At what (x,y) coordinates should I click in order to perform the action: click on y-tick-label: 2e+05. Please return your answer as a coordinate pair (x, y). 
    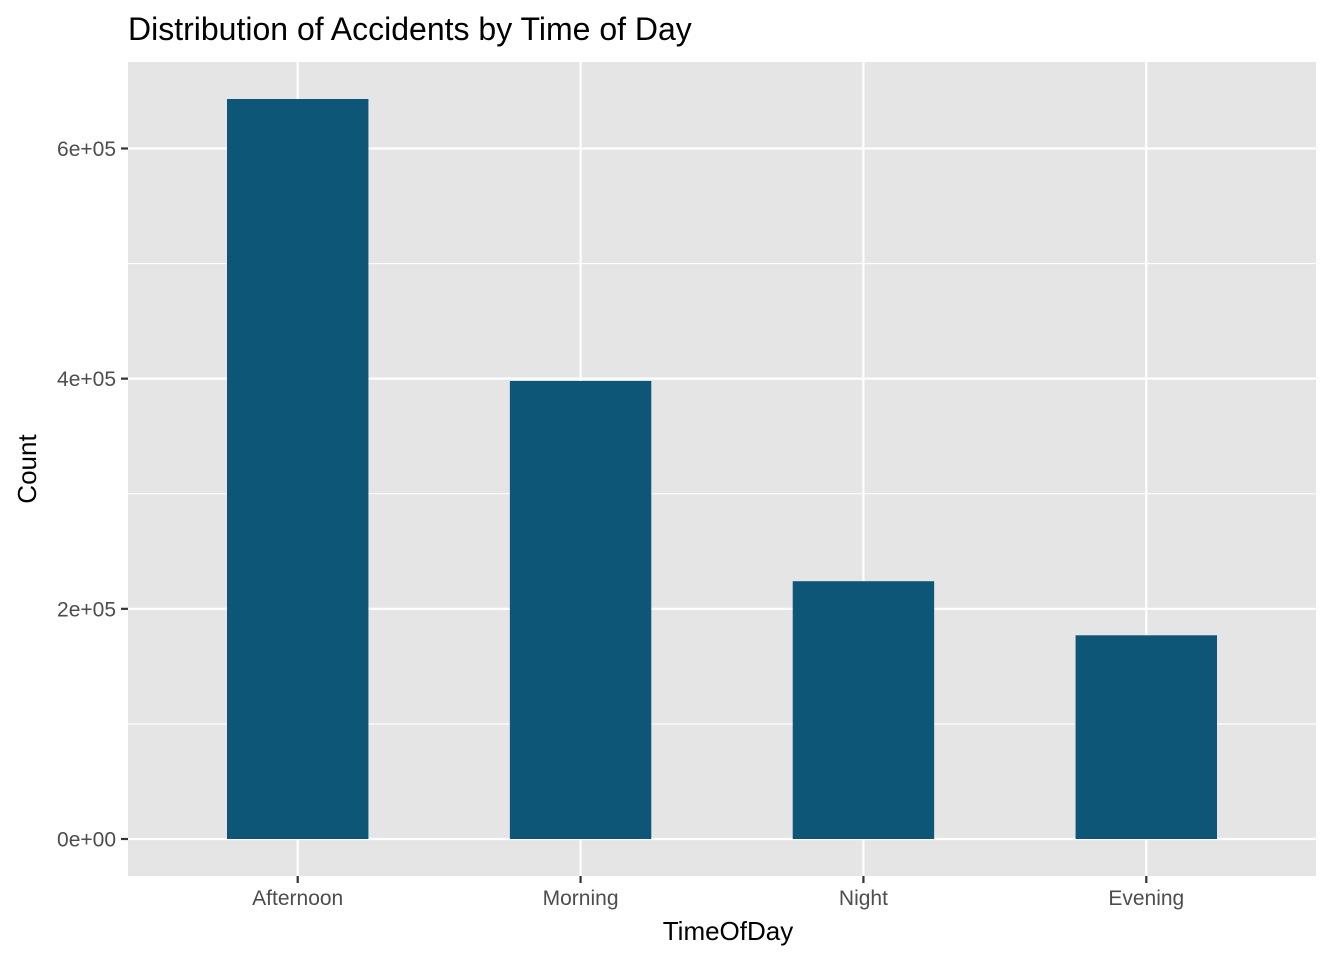
    Looking at the image, I should click on (86, 609).